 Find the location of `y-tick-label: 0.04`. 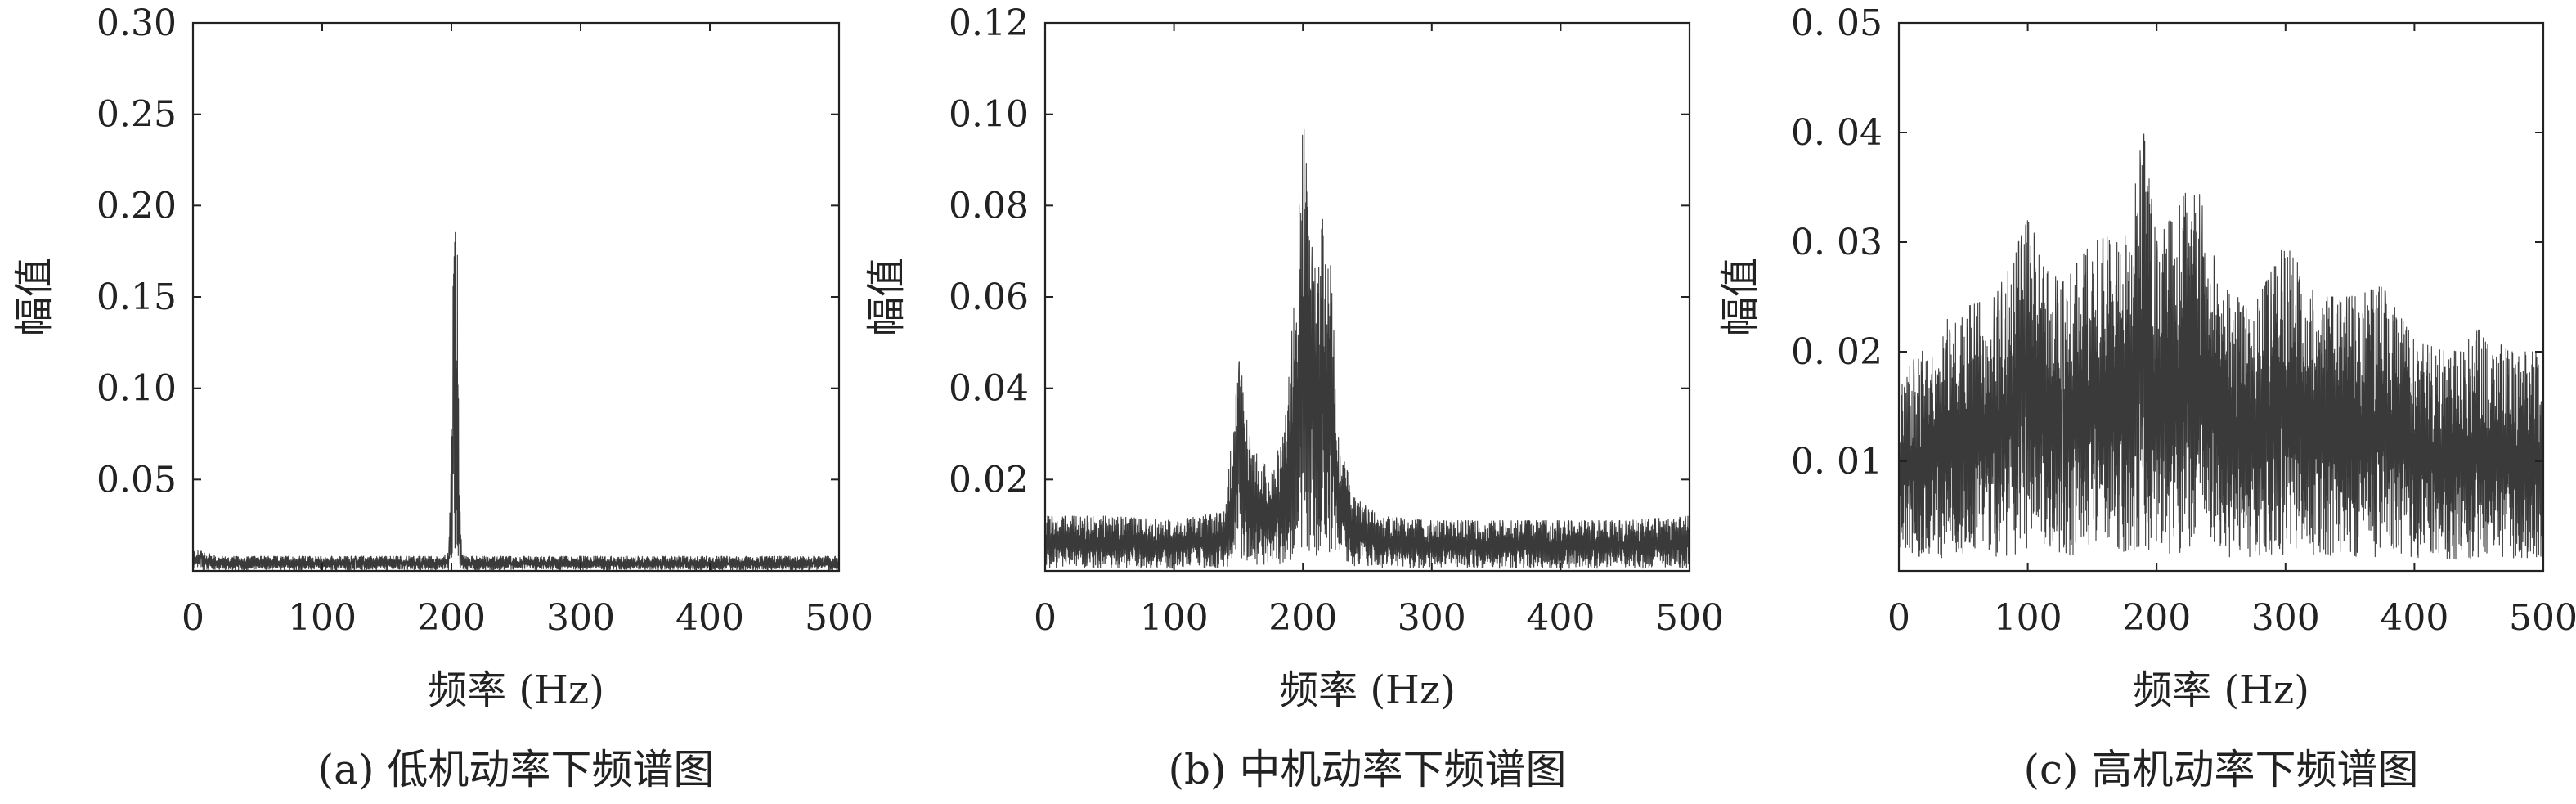

y-tick-label: 0.04 is located at coordinates (989, 389).